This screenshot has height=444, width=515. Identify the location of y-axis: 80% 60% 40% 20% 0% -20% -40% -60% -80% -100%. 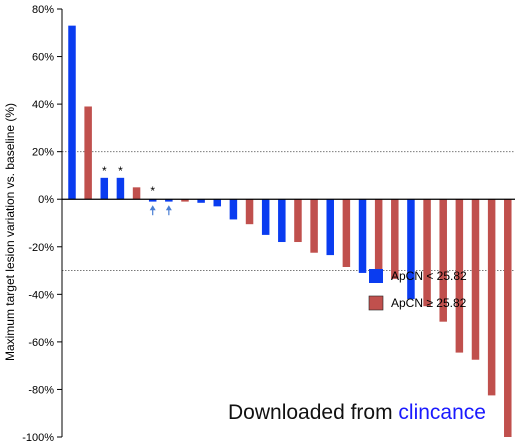
(42, 224).